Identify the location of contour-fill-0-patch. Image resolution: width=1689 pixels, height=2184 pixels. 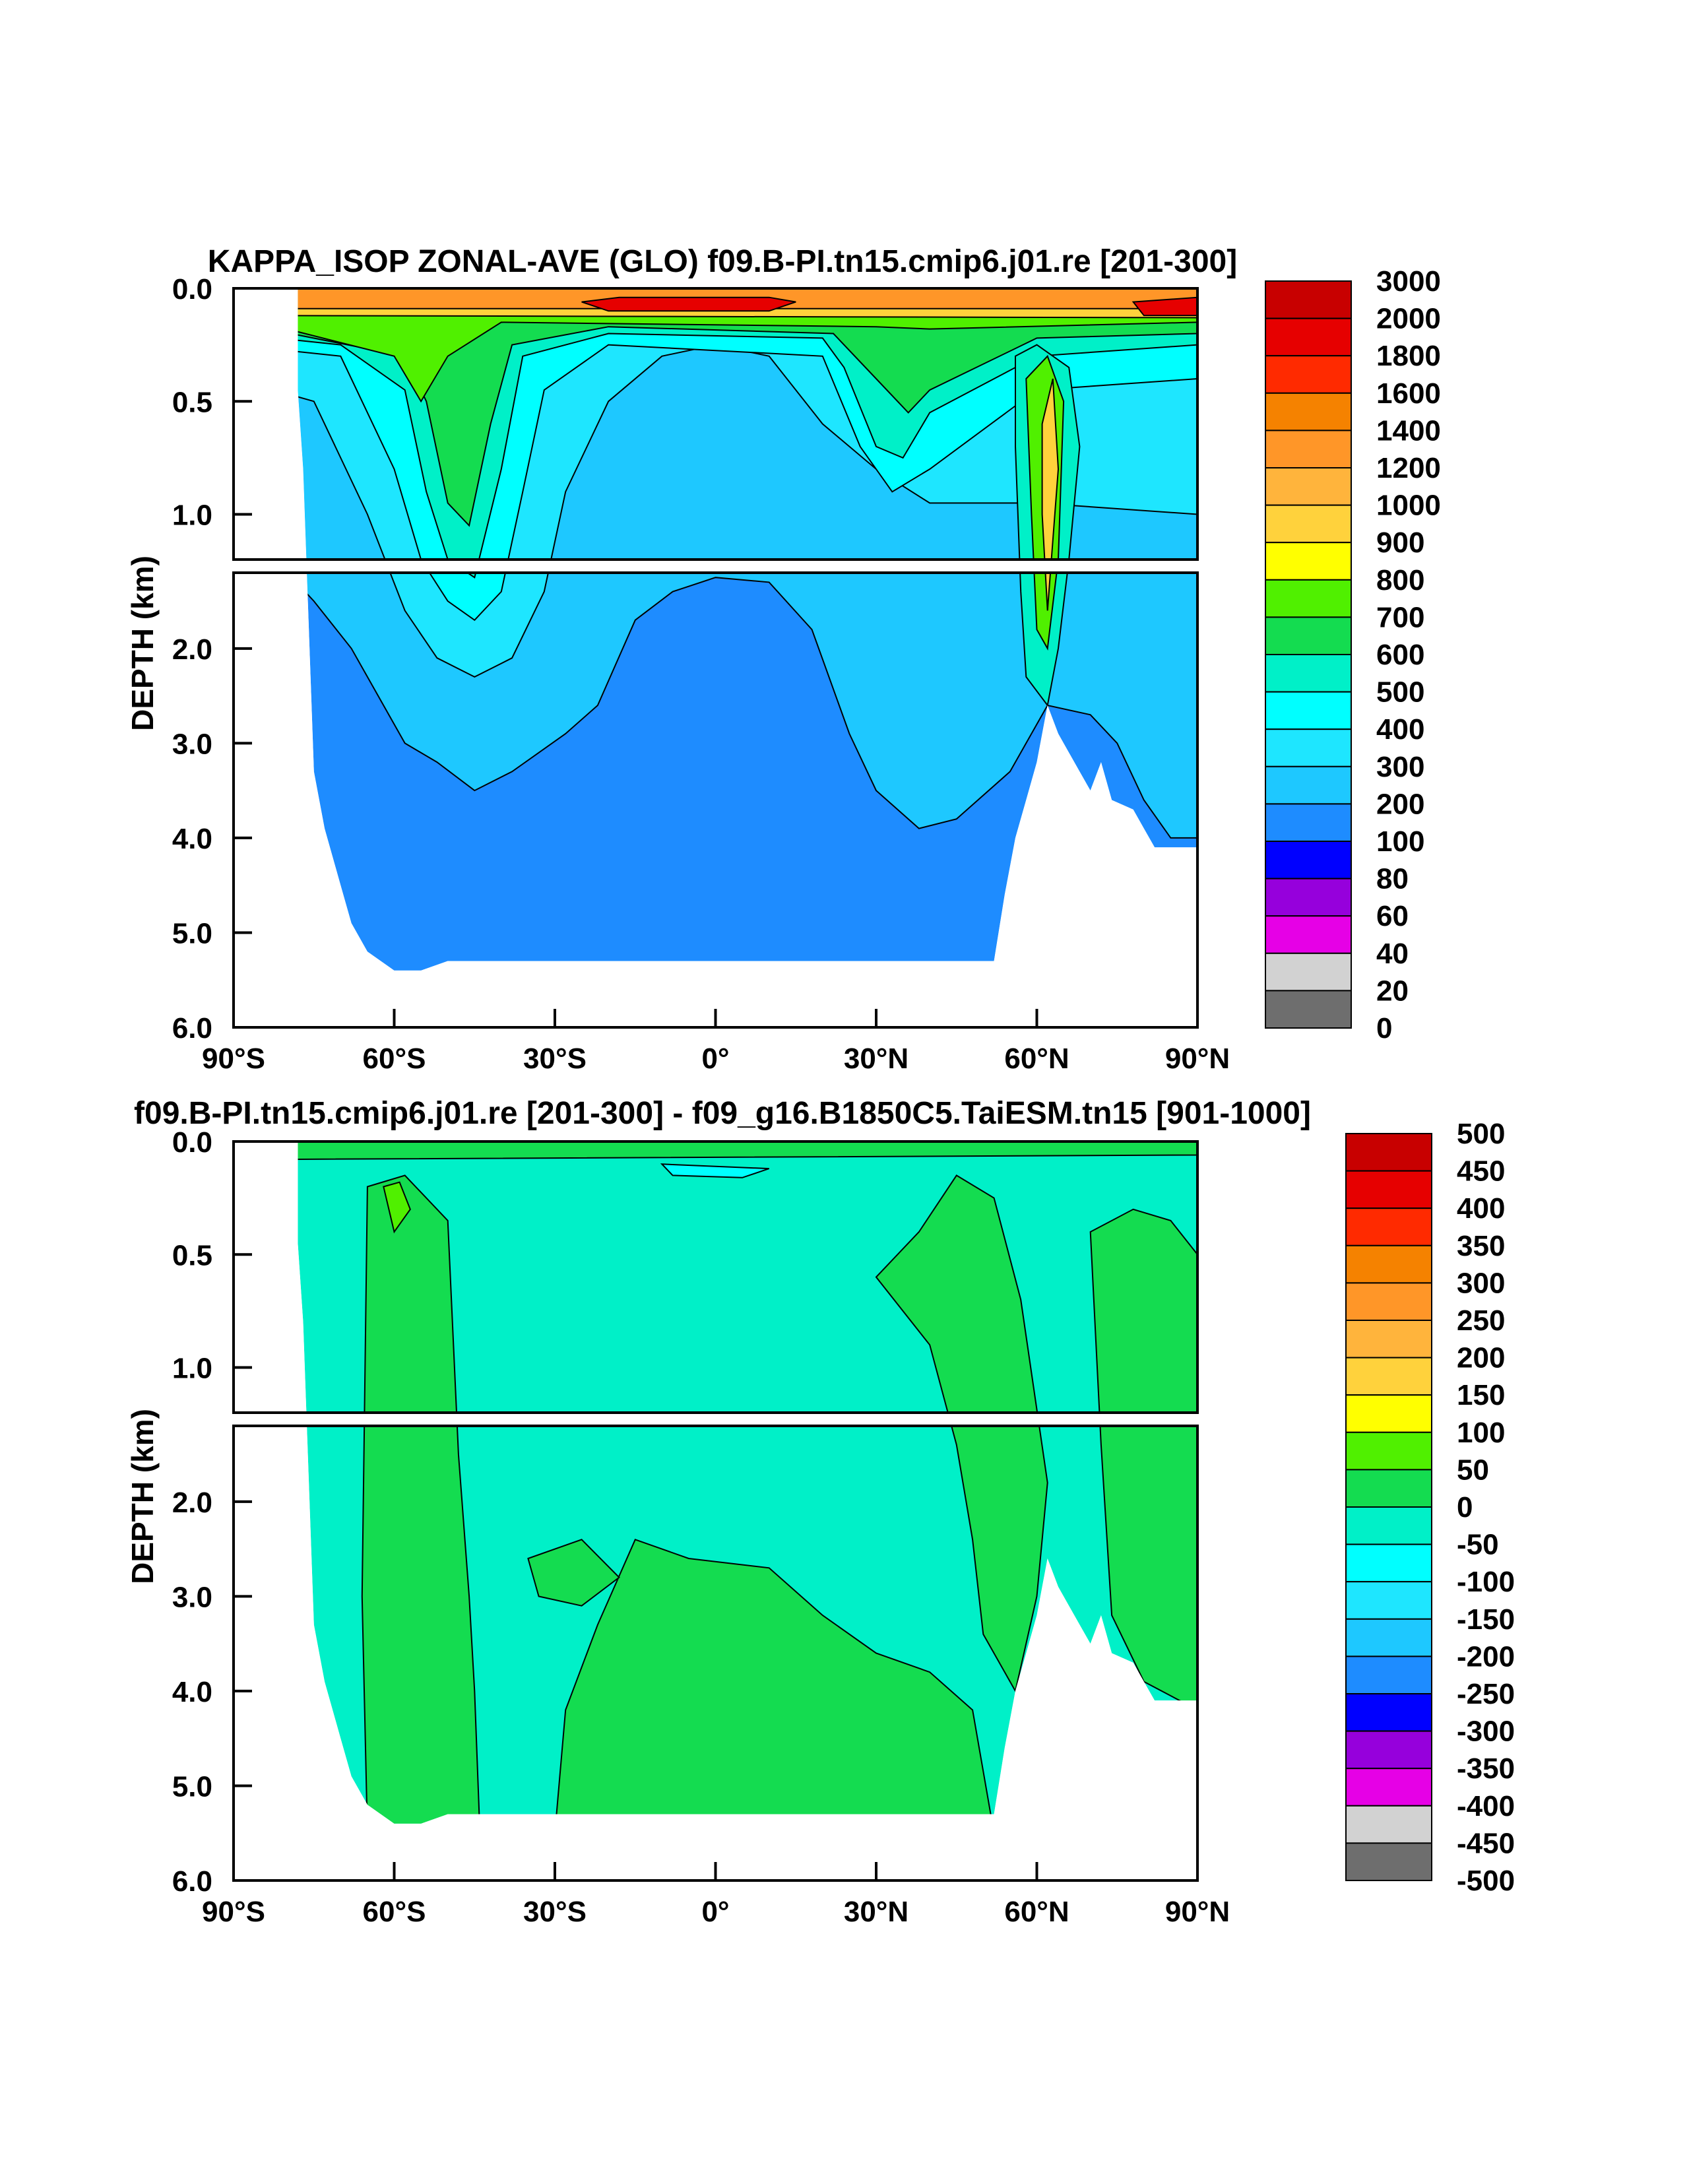
(573, 1573).